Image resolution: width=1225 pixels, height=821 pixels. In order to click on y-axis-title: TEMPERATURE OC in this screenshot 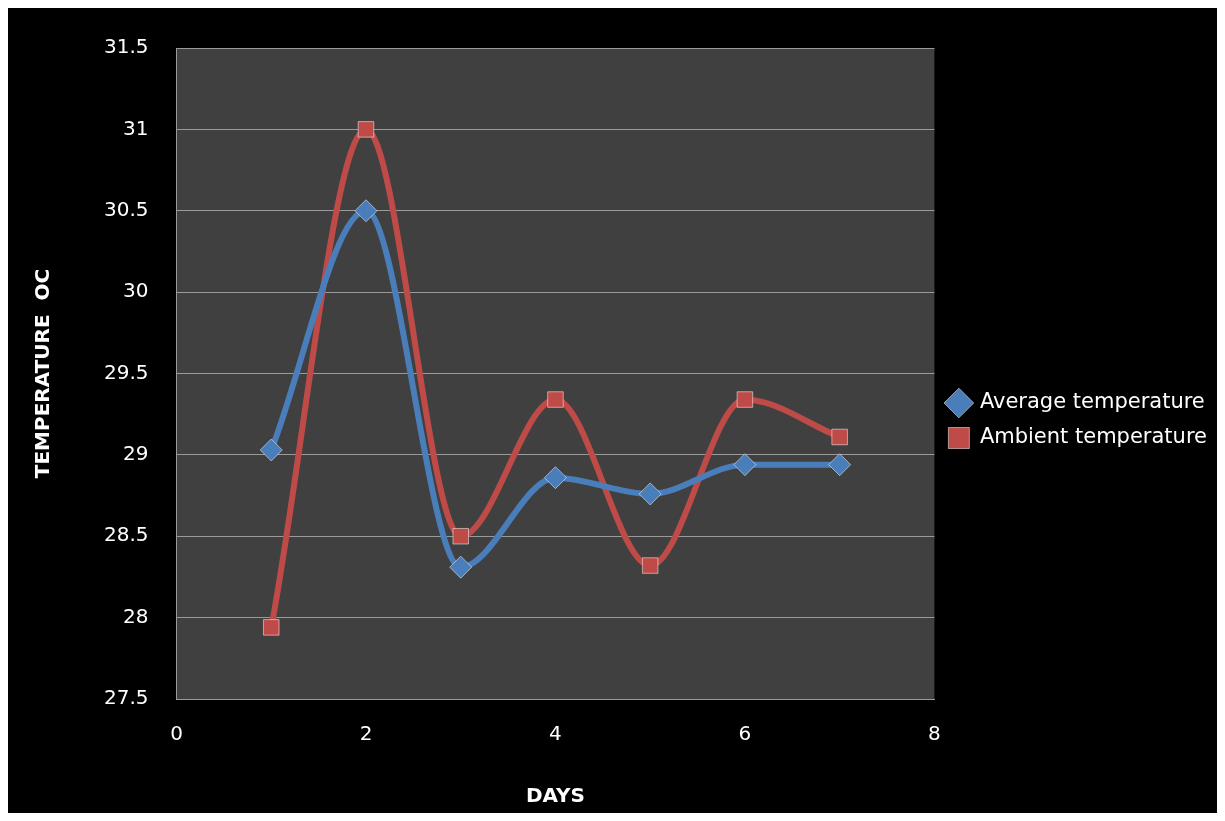, I will do `click(42, 373)`.